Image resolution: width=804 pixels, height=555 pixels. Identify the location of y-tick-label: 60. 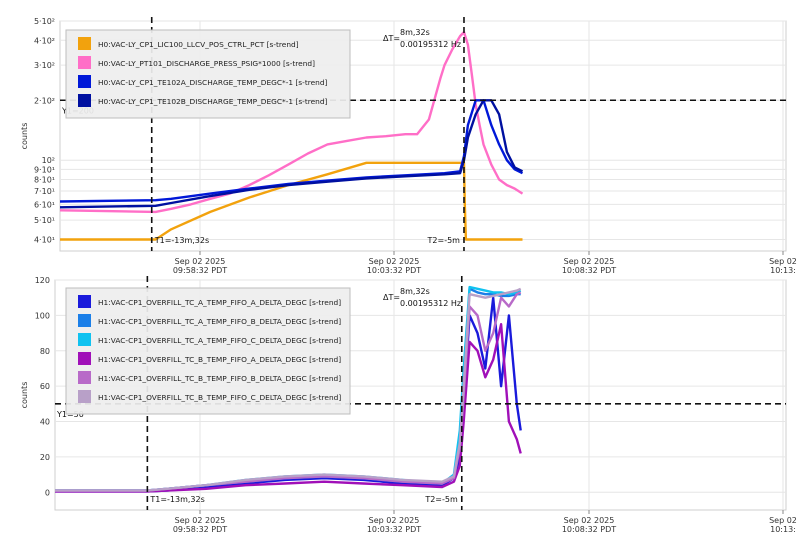
(45, 386).